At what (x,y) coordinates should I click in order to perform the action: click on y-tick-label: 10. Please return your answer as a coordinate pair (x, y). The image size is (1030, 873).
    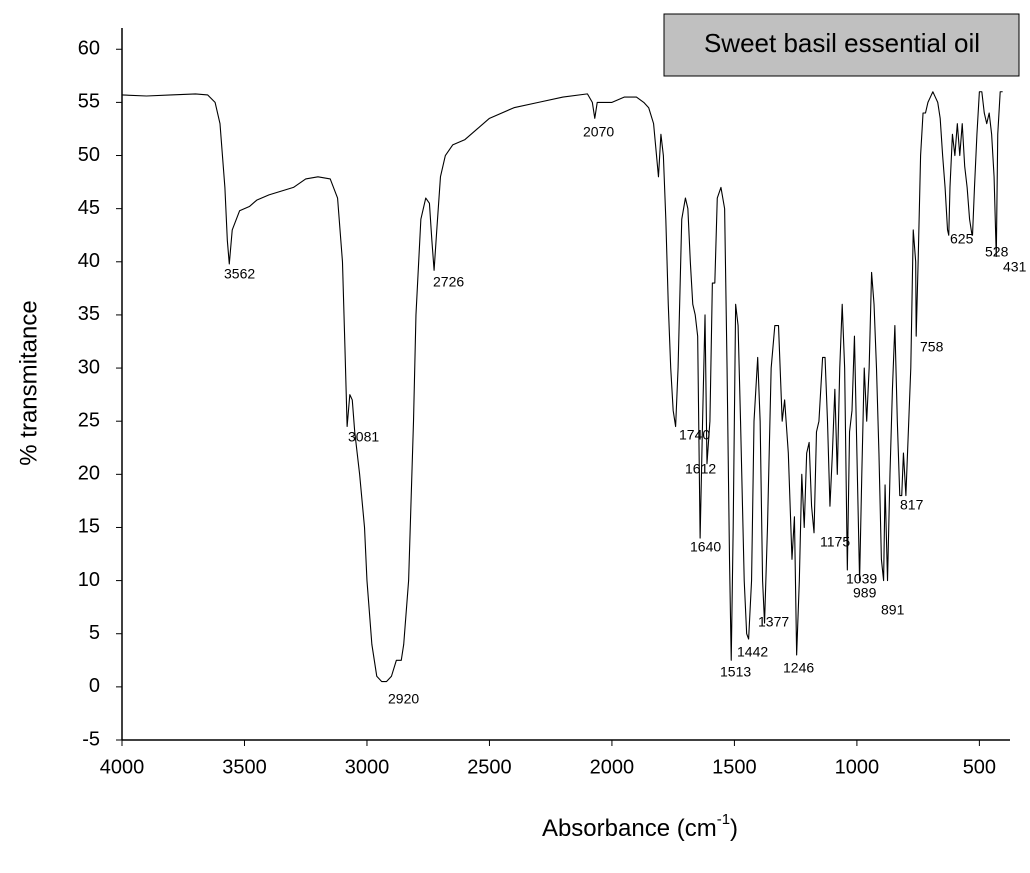
    Looking at the image, I should click on (89, 580).